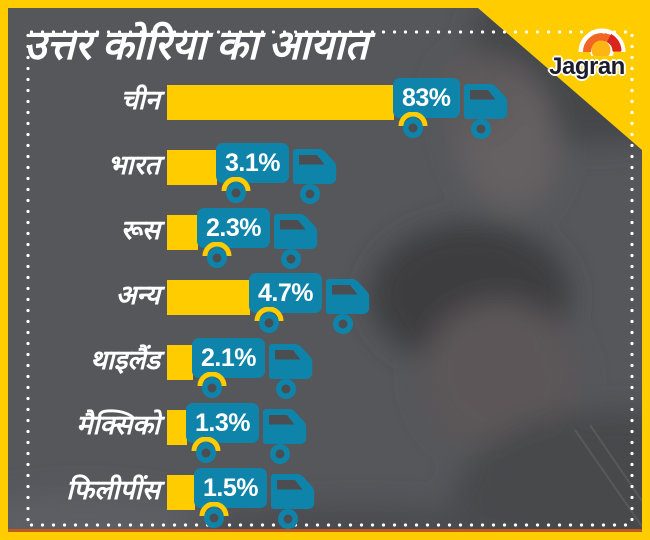  Describe the element at coordinates (330, 234) in the screenshot. I see `bar-row: रूस 2.3%` at that location.